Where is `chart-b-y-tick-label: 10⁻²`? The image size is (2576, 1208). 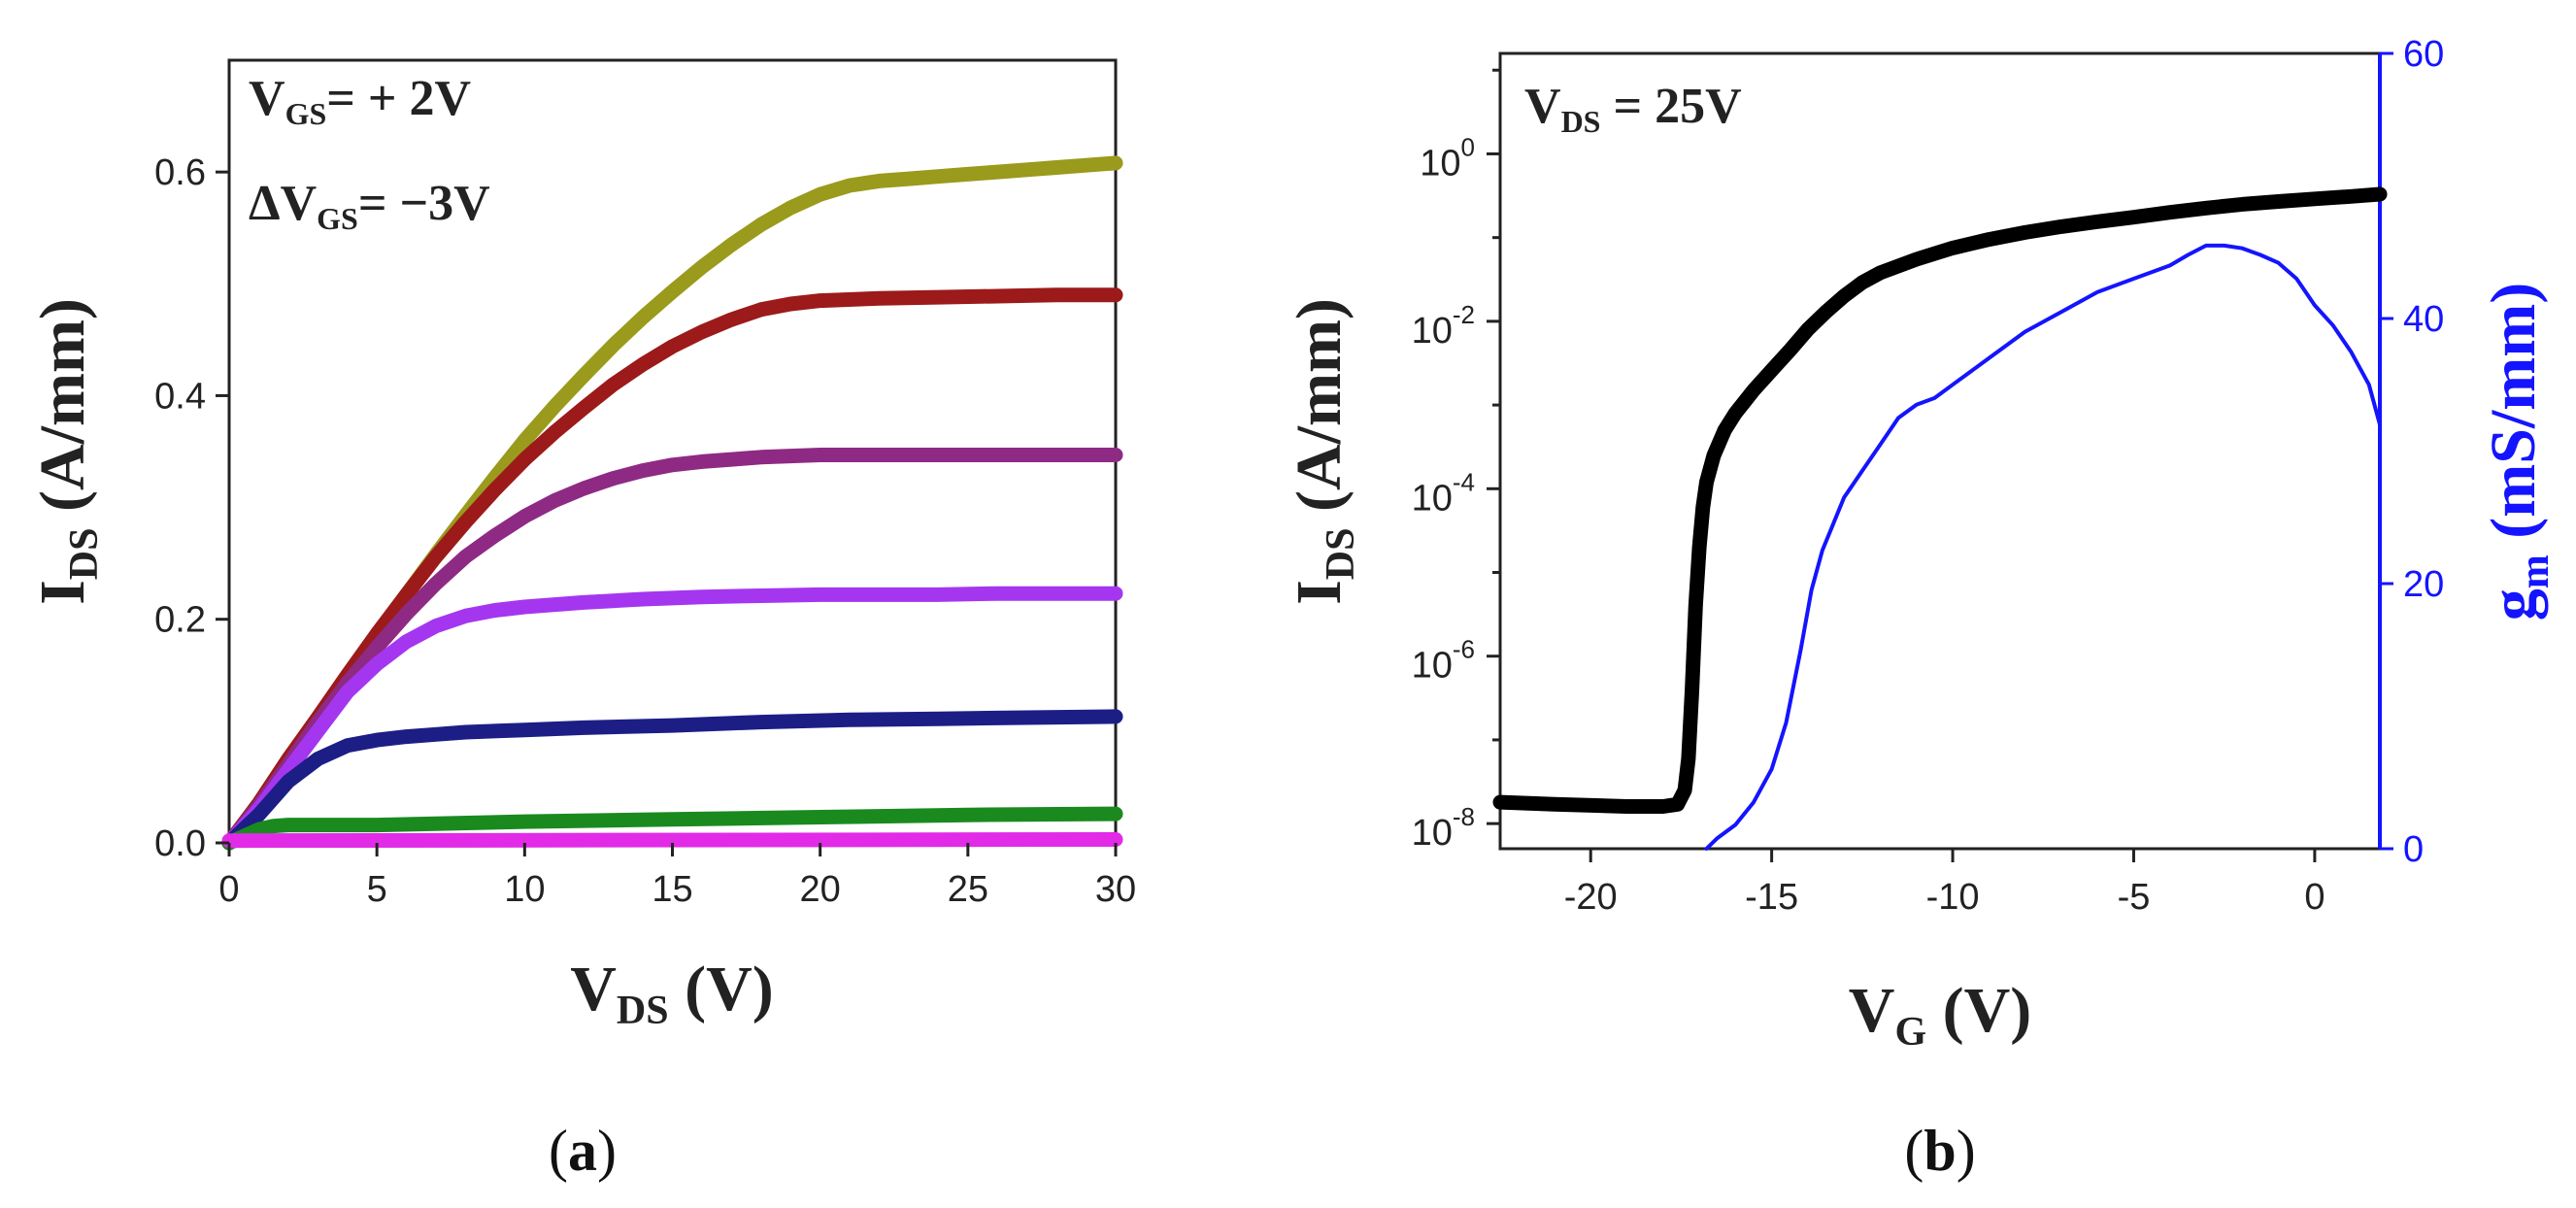 chart-b-y-tick-label: 10⁻² is located at coordinates (1443, 326).